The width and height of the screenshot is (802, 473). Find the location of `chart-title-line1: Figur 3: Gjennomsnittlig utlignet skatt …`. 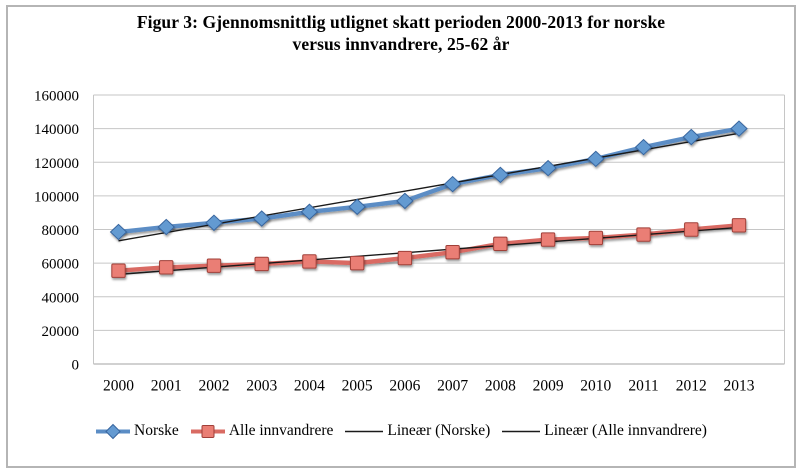

chart-title-line1: Figur 3: Gjennomsnittlig utlignet skatt … is located at coordinates (401, 22).